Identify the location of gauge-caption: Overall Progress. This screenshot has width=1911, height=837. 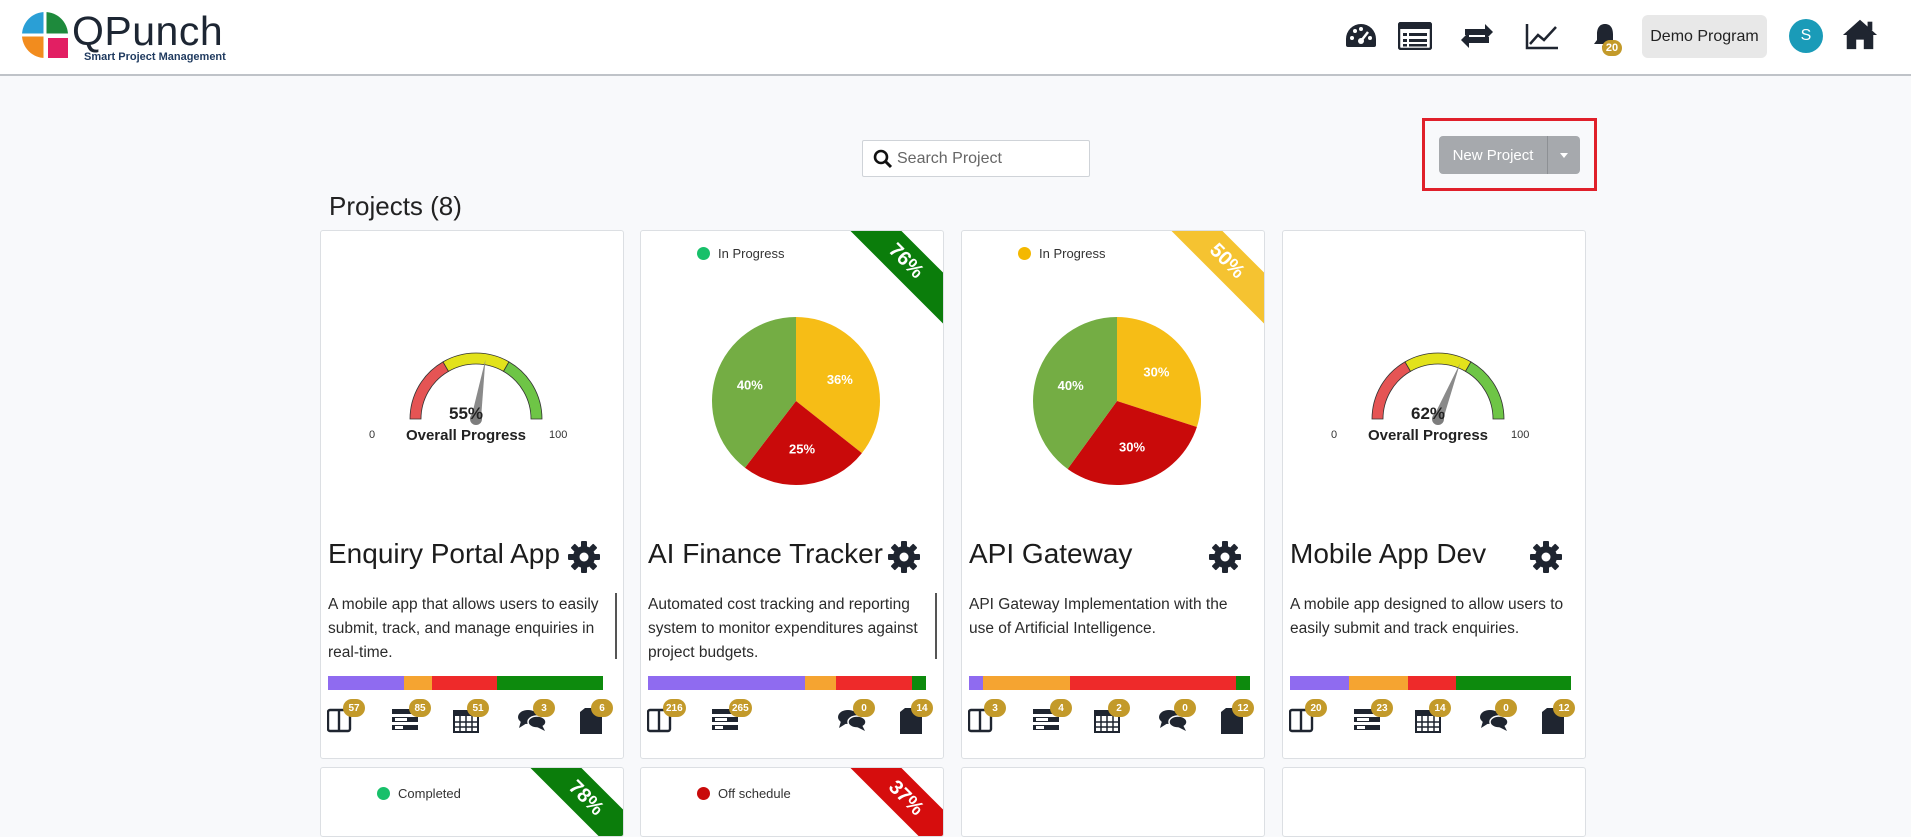
(466, 435).